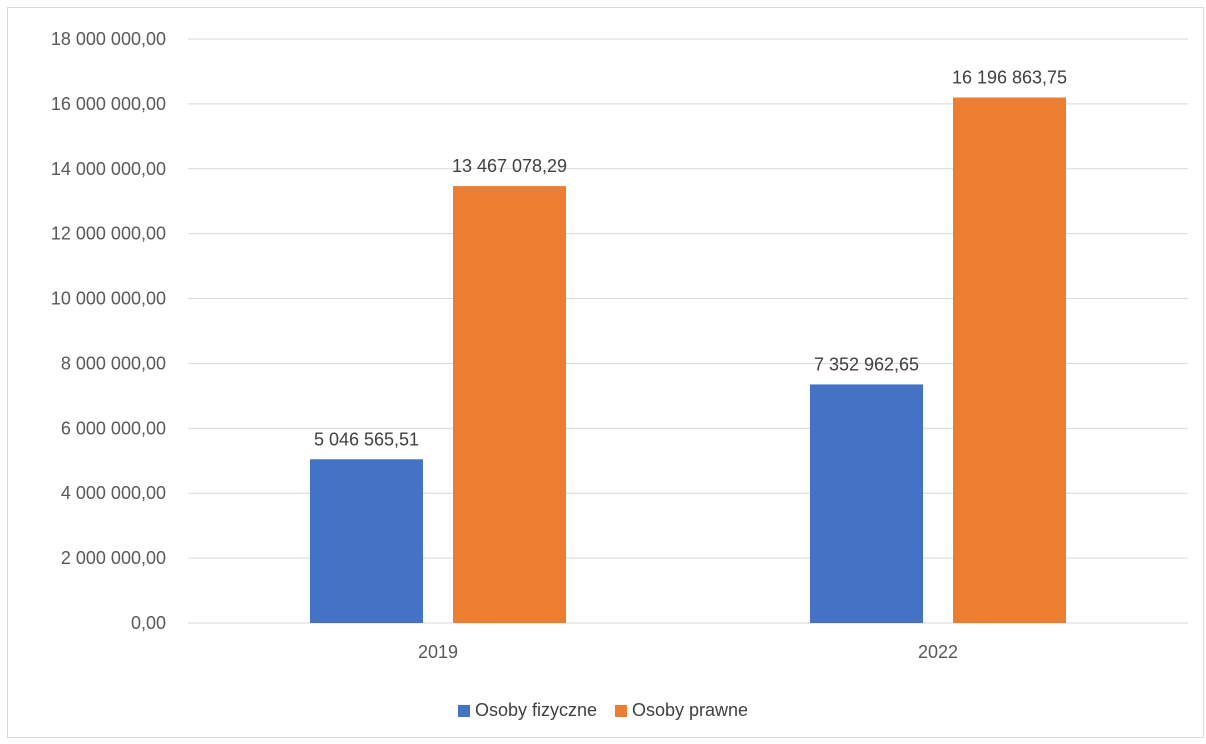  What do you see at coordinates (108, 299) in the screenshot?
I see `y-tick-label: 10 000 000,00` at bounding box center [108, 299].